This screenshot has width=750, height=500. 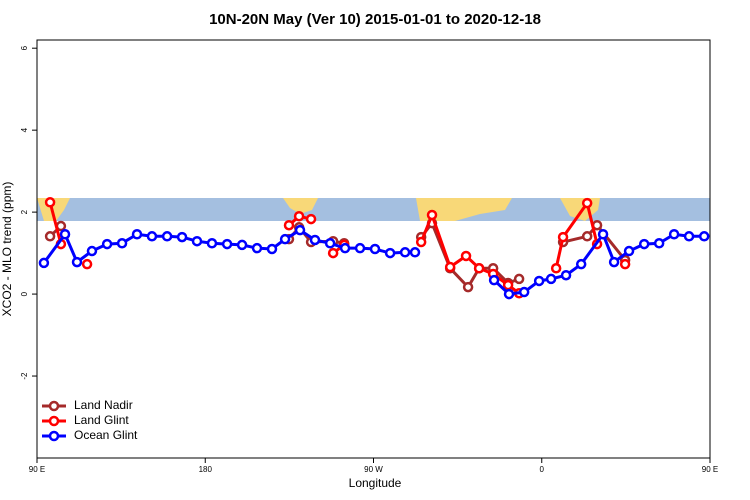 I want to click on y-tick-label: 6, so click(x=24, y=47).